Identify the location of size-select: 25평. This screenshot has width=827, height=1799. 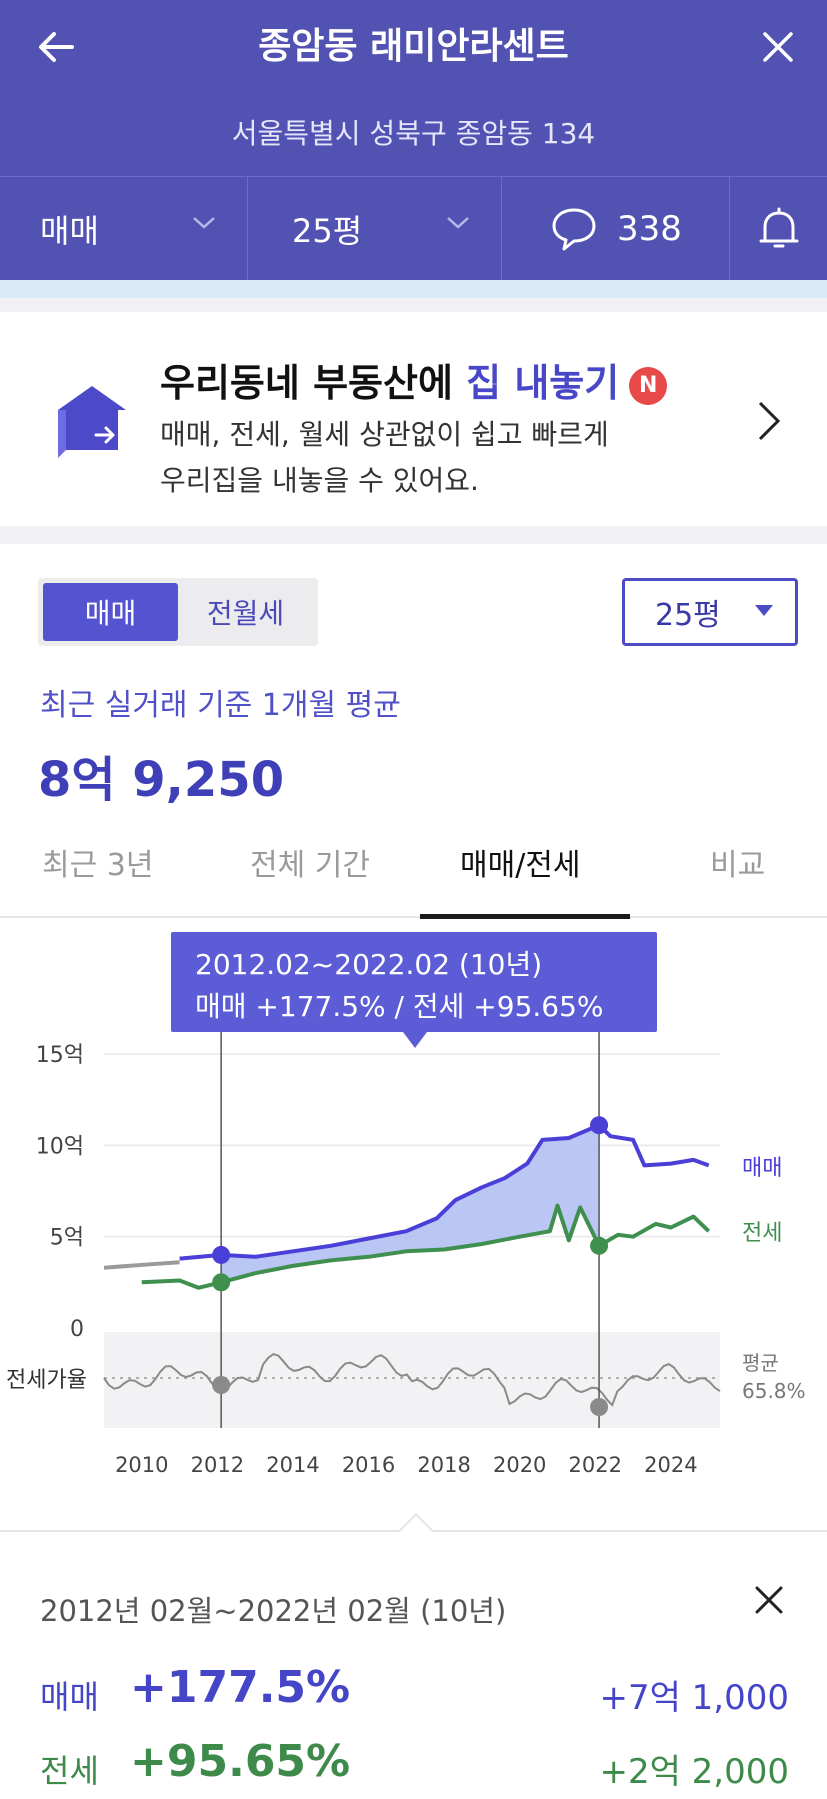
(710, 612).